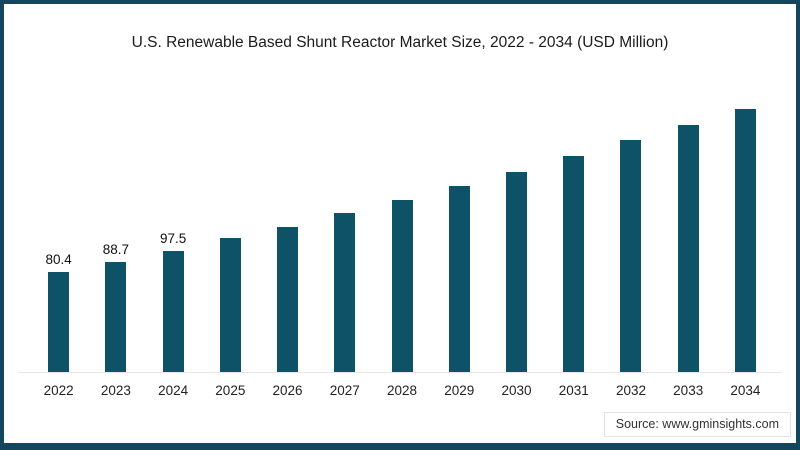 This screenshot has width=800, height=450. I want to click on x-axis-label-2031: 2031, so click(573, 390).